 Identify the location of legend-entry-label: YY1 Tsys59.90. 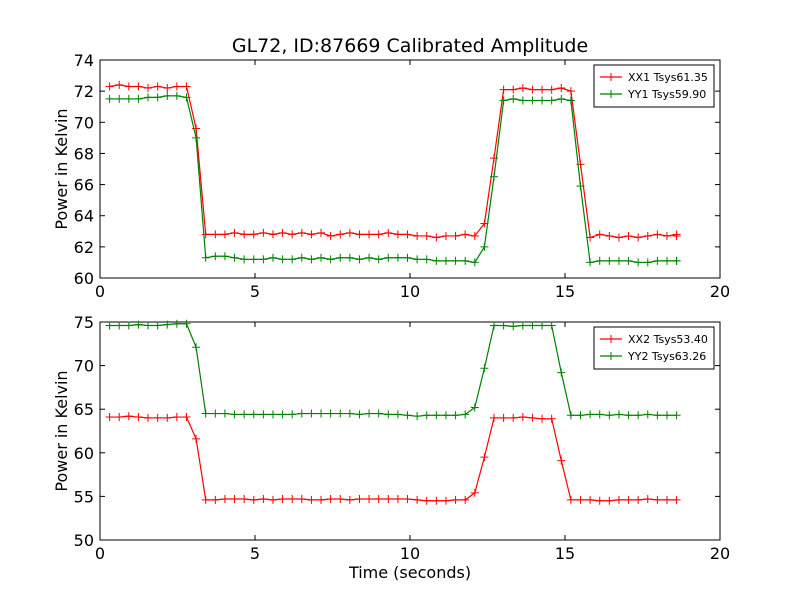
(666, 94).